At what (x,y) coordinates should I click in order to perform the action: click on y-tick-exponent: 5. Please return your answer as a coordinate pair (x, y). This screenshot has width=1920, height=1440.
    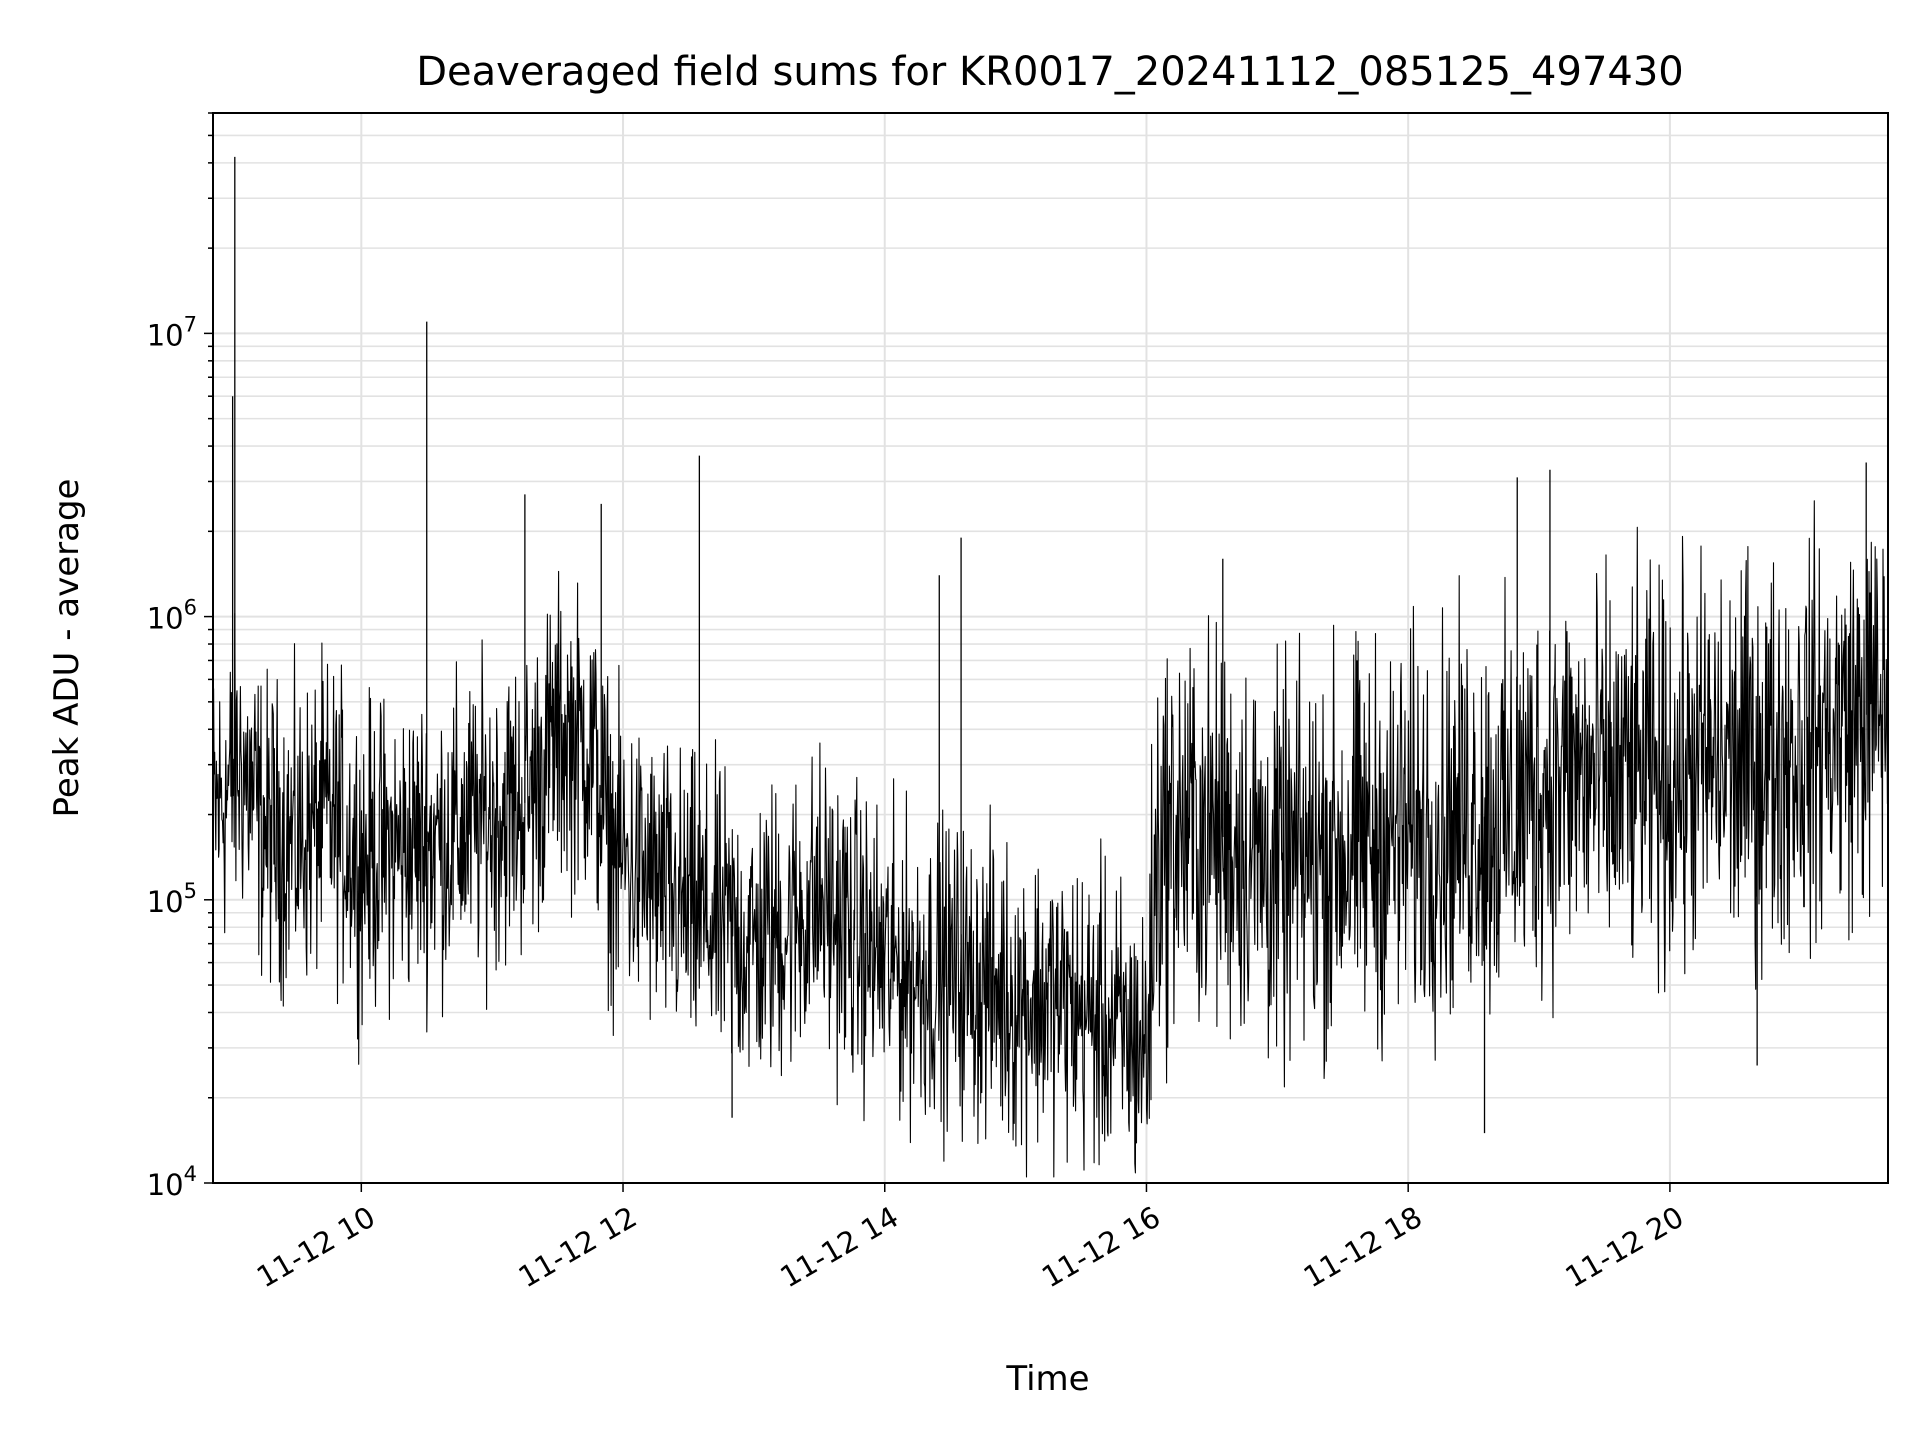
    Looking at the image, I should click on (190, 891).